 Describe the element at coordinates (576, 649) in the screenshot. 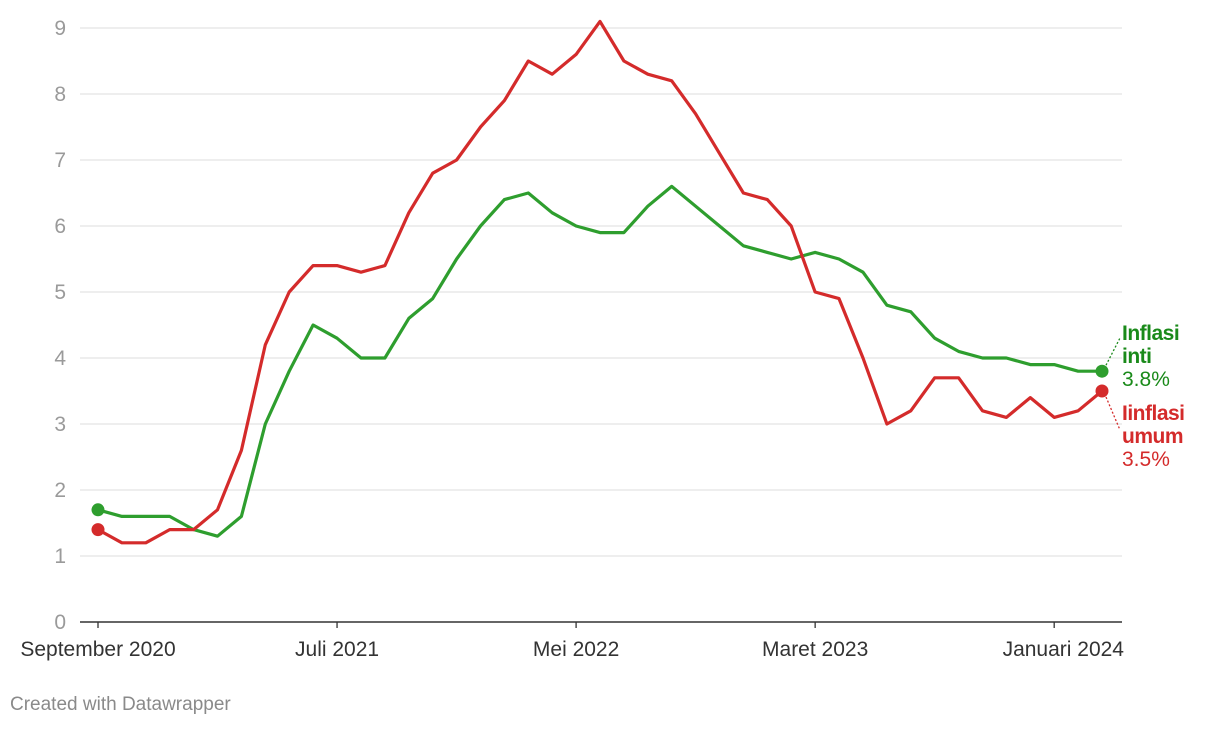

I see `x-tick-label: Mei 2022` at that location.